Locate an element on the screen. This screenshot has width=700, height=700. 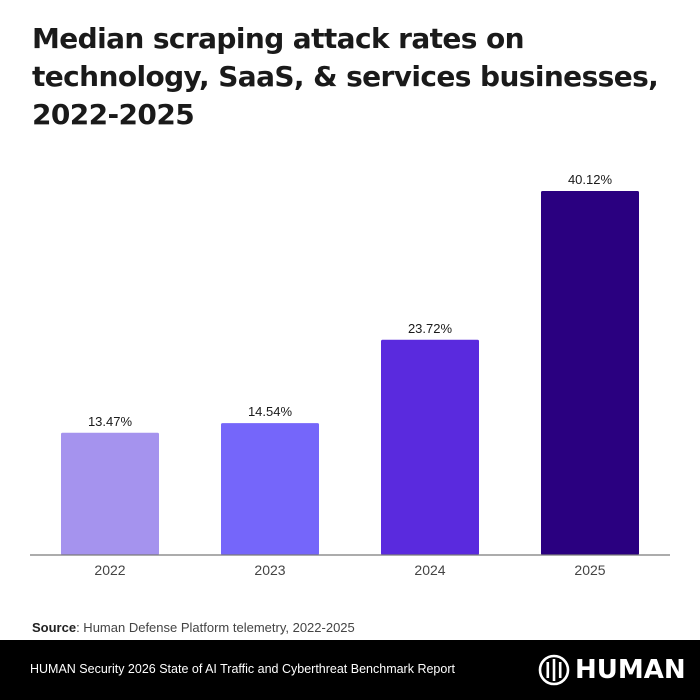
x-tick-2024: 2024 is located at coordinates (429, 570).